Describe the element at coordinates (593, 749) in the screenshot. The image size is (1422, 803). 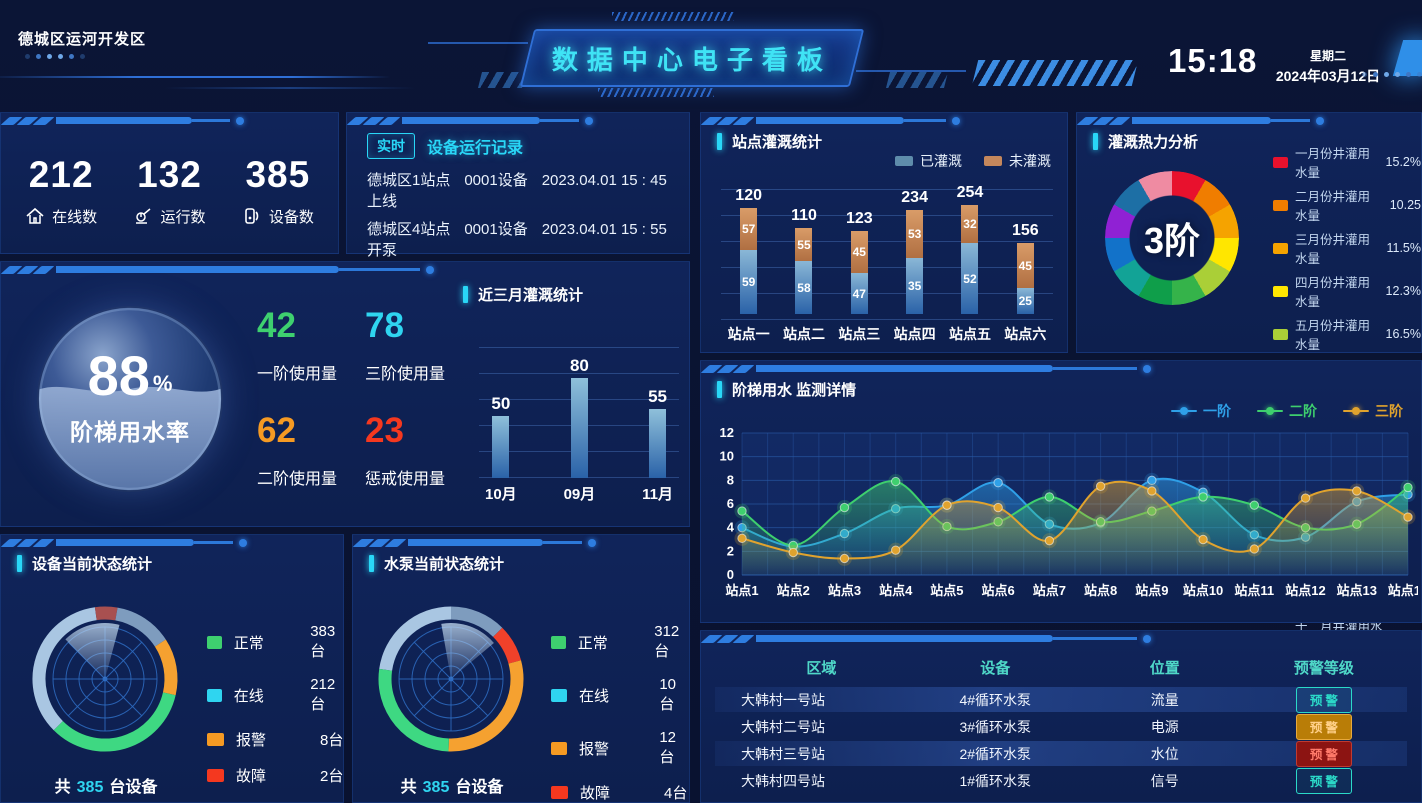
I see `legend-label: 报警` at that location.